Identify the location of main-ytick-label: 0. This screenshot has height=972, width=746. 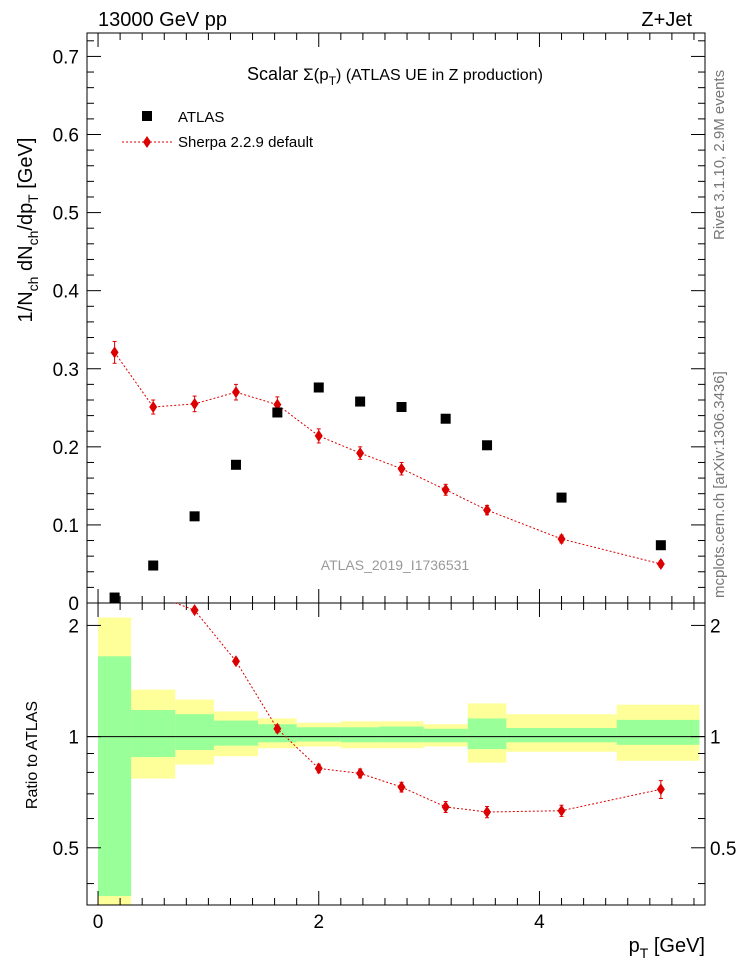
(73, 604).